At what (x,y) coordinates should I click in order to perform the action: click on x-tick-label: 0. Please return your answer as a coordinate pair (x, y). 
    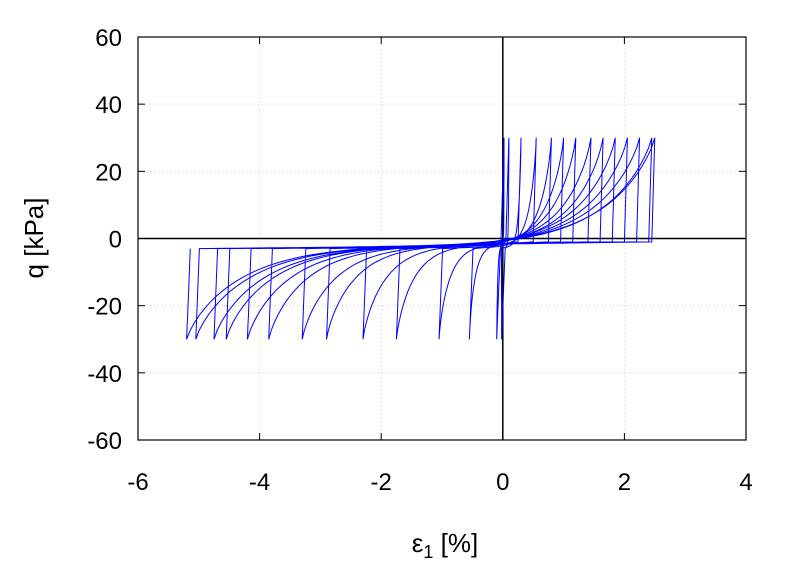
    Looking at the image, I should click on (502, 482).